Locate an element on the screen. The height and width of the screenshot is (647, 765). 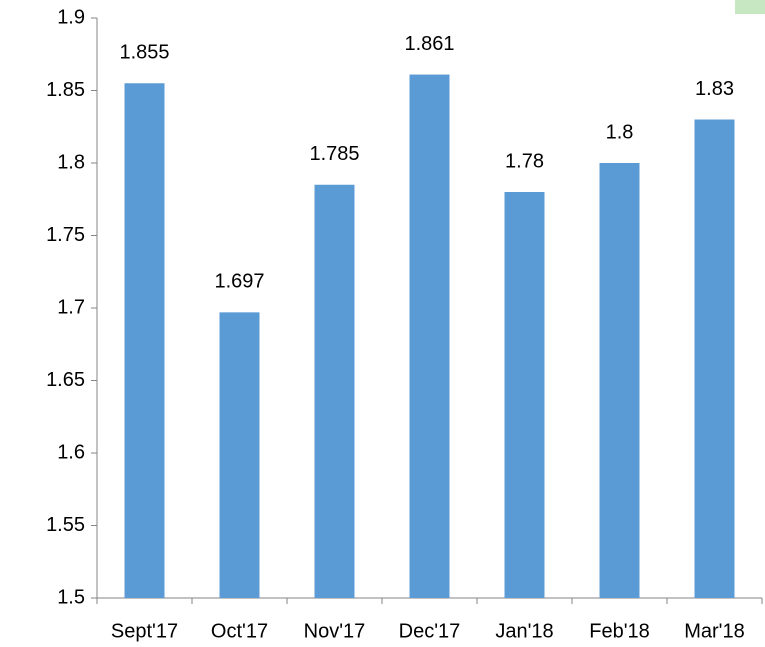
data-label: 1.78 is located at coordinates (524, 161).